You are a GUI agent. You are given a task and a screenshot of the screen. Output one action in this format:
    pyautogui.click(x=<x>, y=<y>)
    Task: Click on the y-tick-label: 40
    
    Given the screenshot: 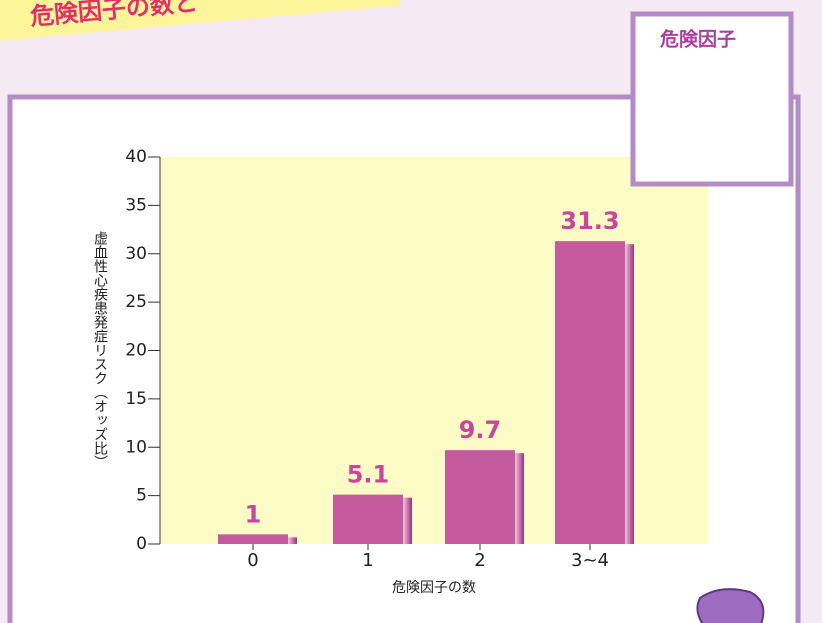 What is the action you would take?
    pyautogui.click(x=136, y=157)
    